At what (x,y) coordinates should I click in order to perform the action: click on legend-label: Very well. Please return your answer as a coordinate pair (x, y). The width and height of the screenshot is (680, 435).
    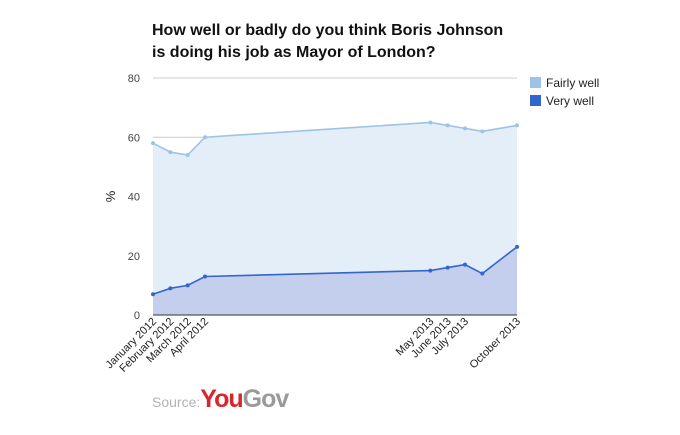
    Looking at the image, I should click on (570, 101).